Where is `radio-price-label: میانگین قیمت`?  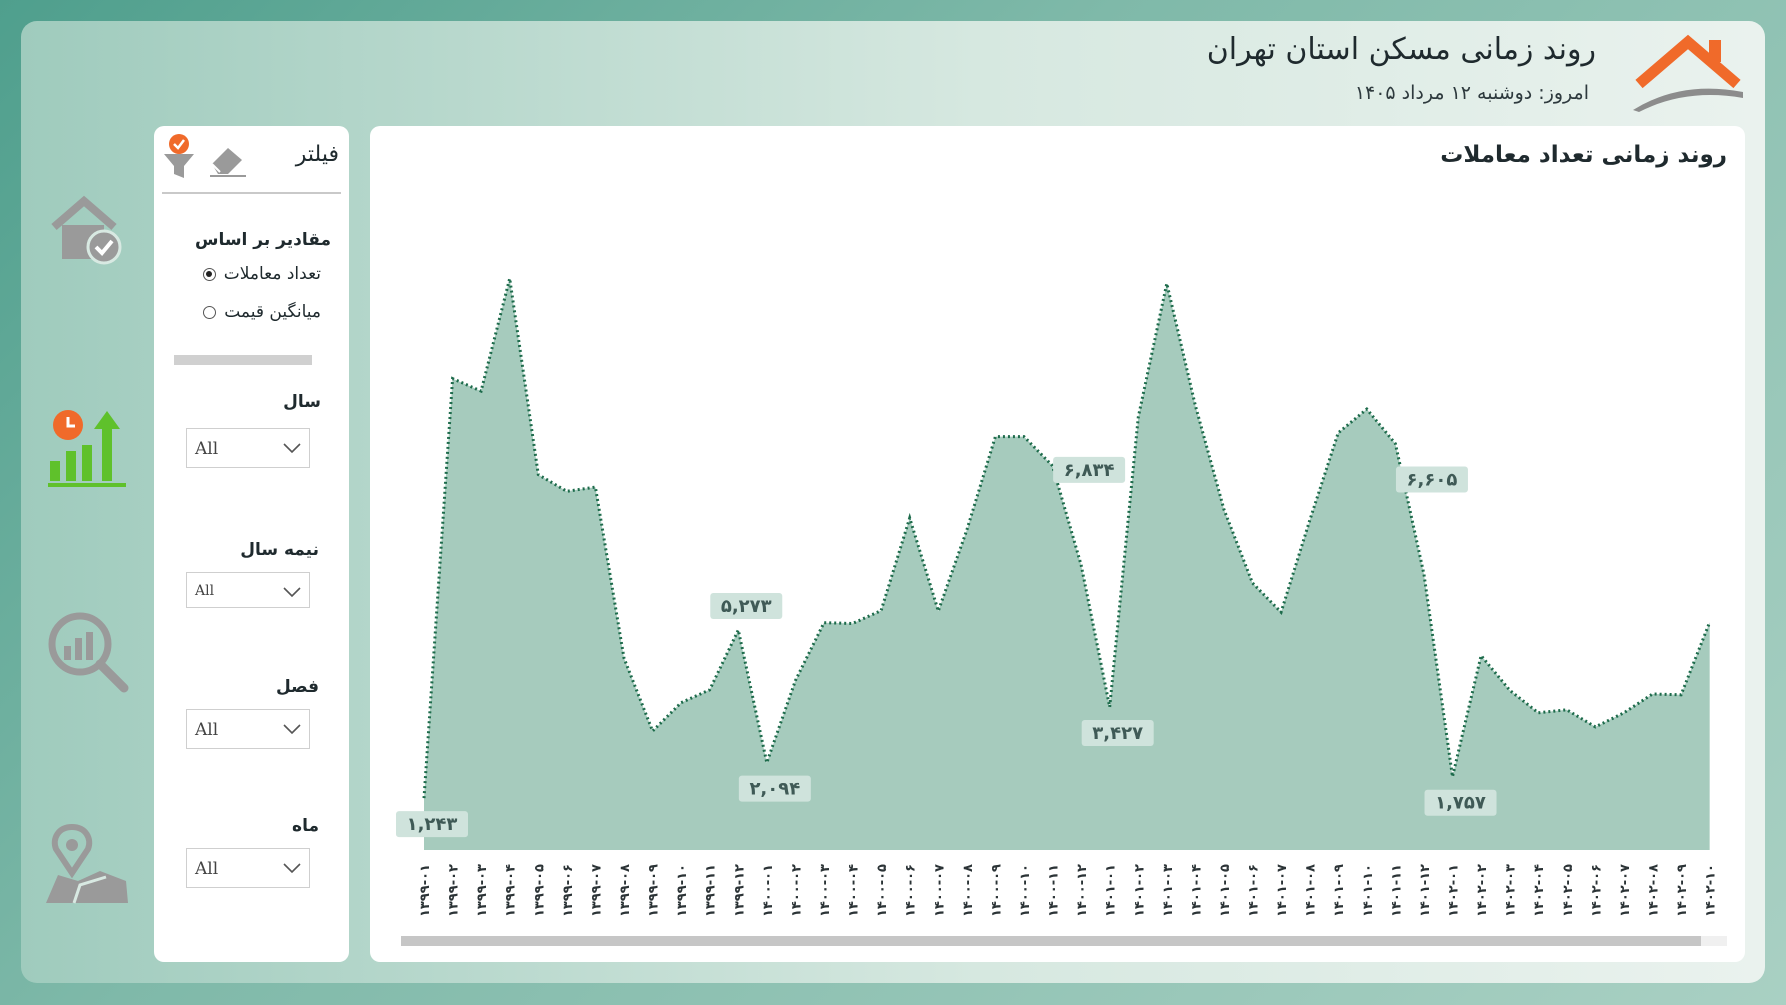
radio-price-label: میانگین قیمت is located at coordinates (272, 312).